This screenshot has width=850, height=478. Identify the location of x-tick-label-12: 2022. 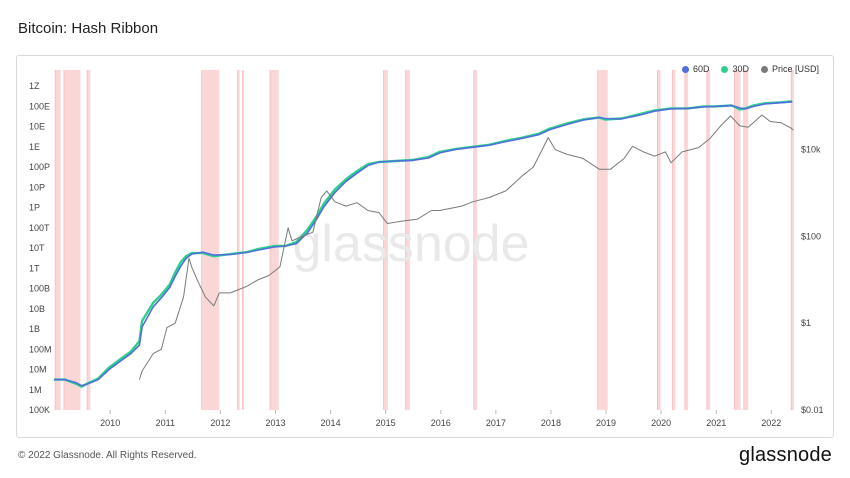
(771, 423).